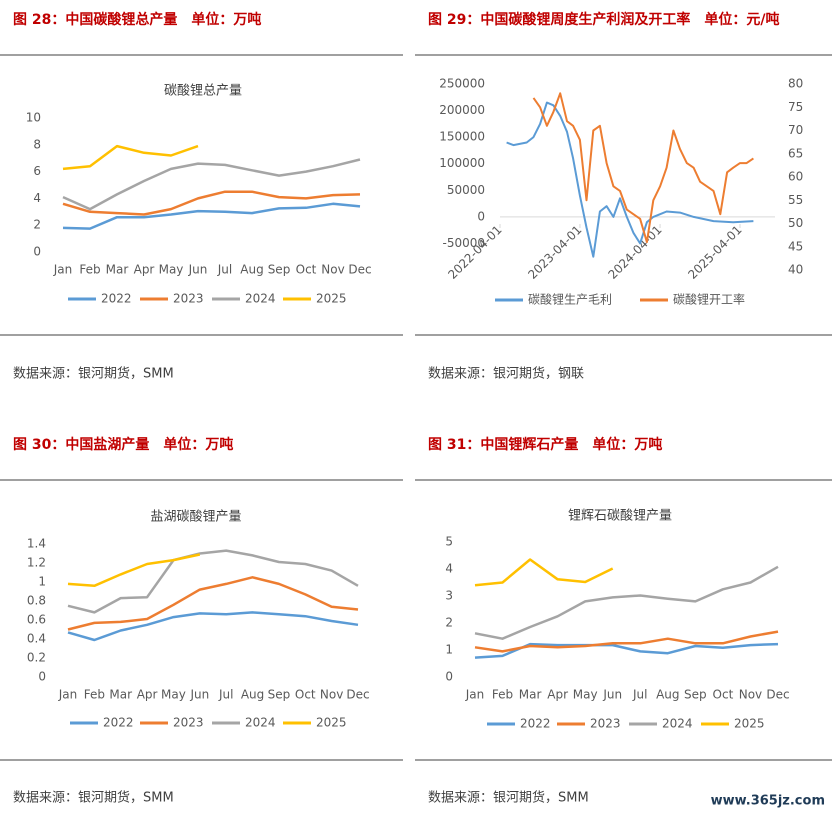 This screenshot has height=816, width=832. Describe the element at coordinates (195, 517) in the screenshot. I see `chart-title: 盐湖碳酸锂产量` at that location.